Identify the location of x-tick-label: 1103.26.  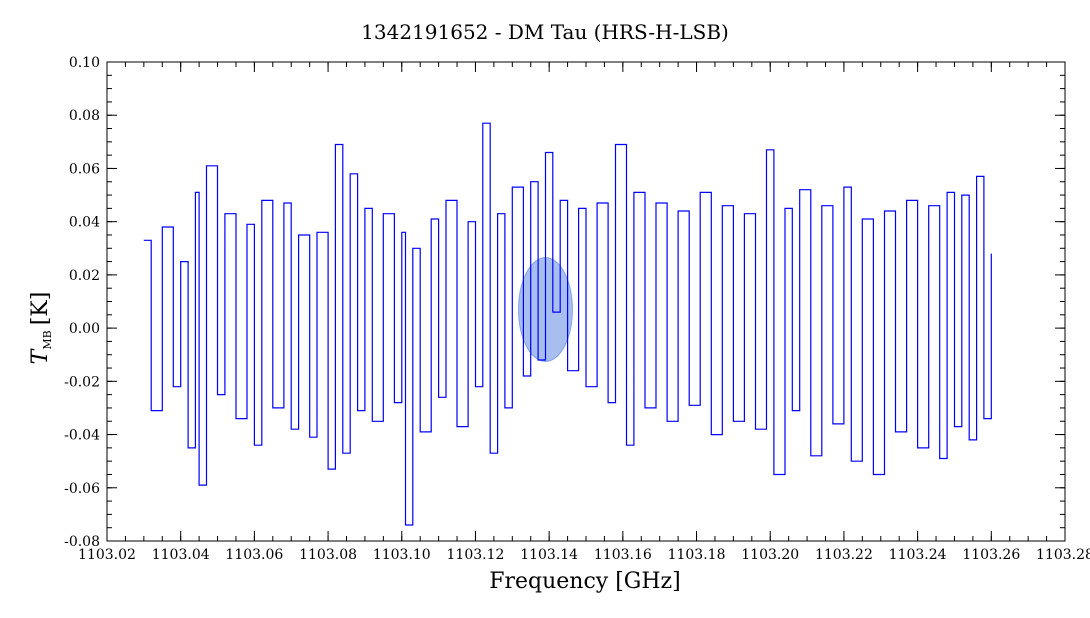
(991, 555).